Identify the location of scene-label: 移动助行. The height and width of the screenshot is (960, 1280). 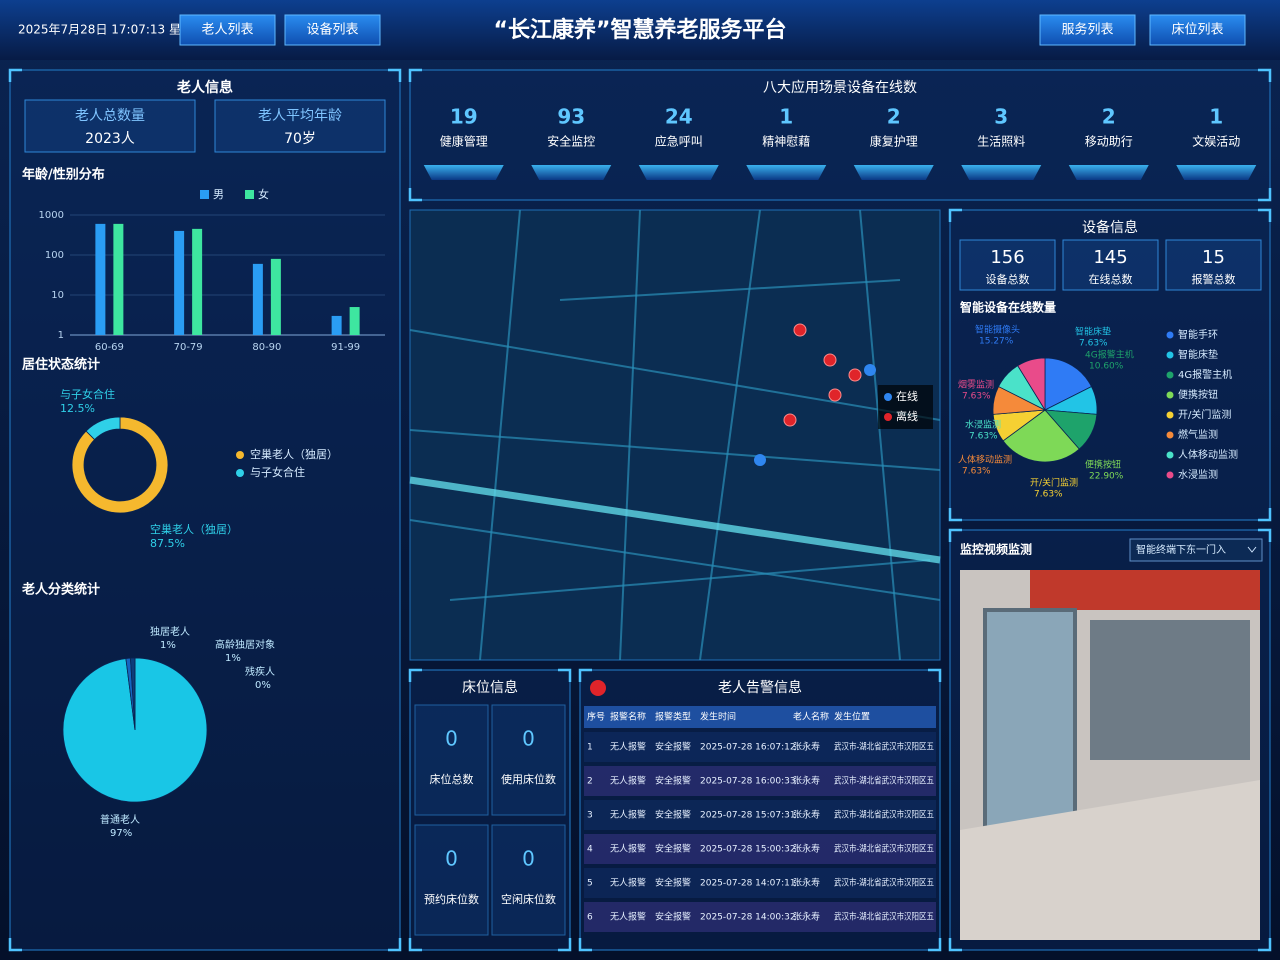
(1109, 142).